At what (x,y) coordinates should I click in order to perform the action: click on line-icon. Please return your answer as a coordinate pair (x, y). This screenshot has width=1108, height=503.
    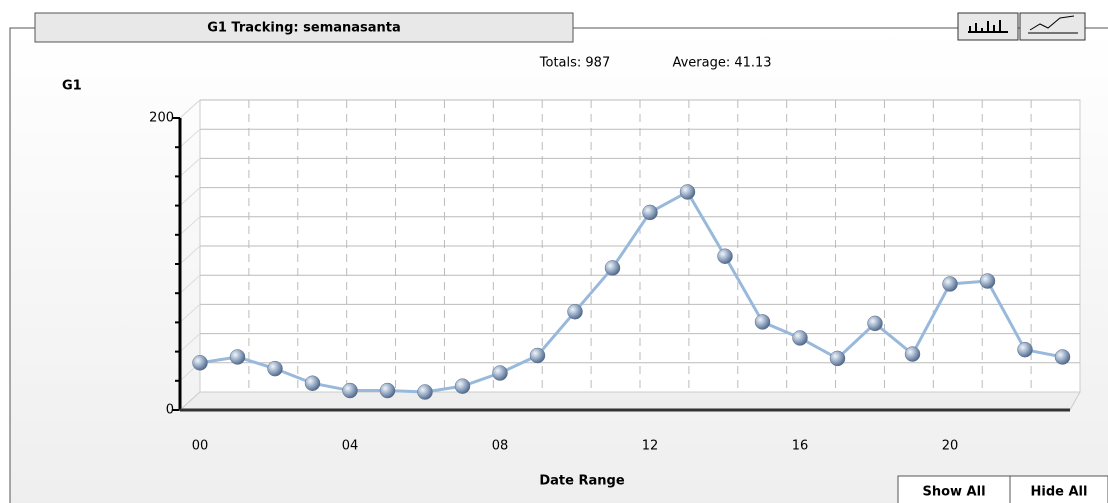
    Looking at the image, I should click on (1053, 24).